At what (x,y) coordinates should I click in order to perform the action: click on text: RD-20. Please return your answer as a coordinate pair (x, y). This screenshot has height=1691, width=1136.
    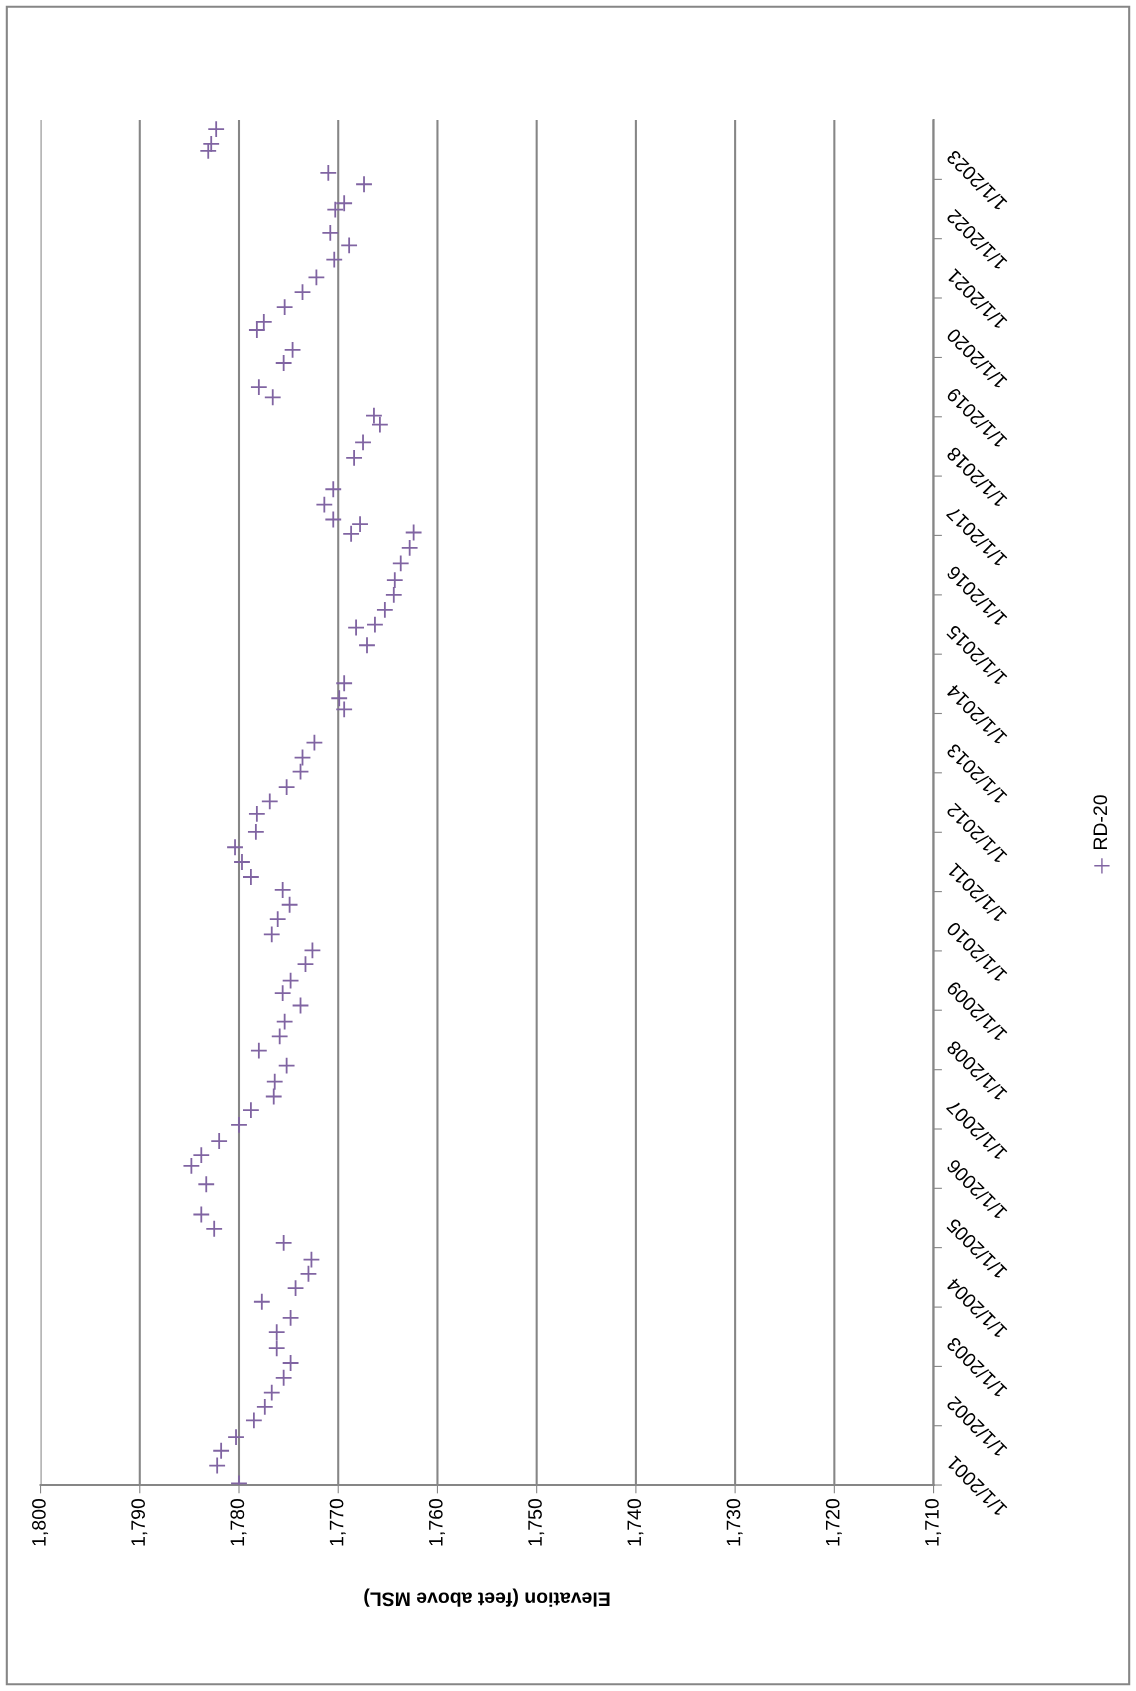
    Looking at the image, I should click on (1100, 822).